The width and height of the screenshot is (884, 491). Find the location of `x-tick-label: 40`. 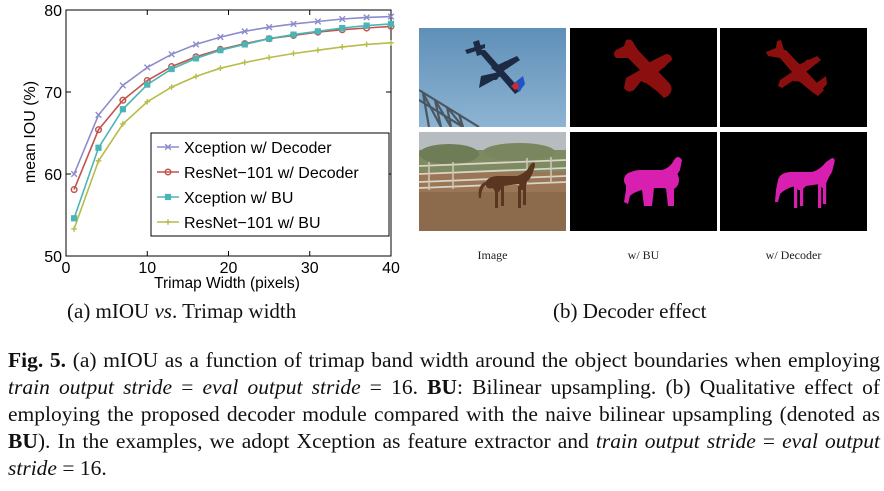

x-tick-label: 40 is located at coordinates (391, 268).